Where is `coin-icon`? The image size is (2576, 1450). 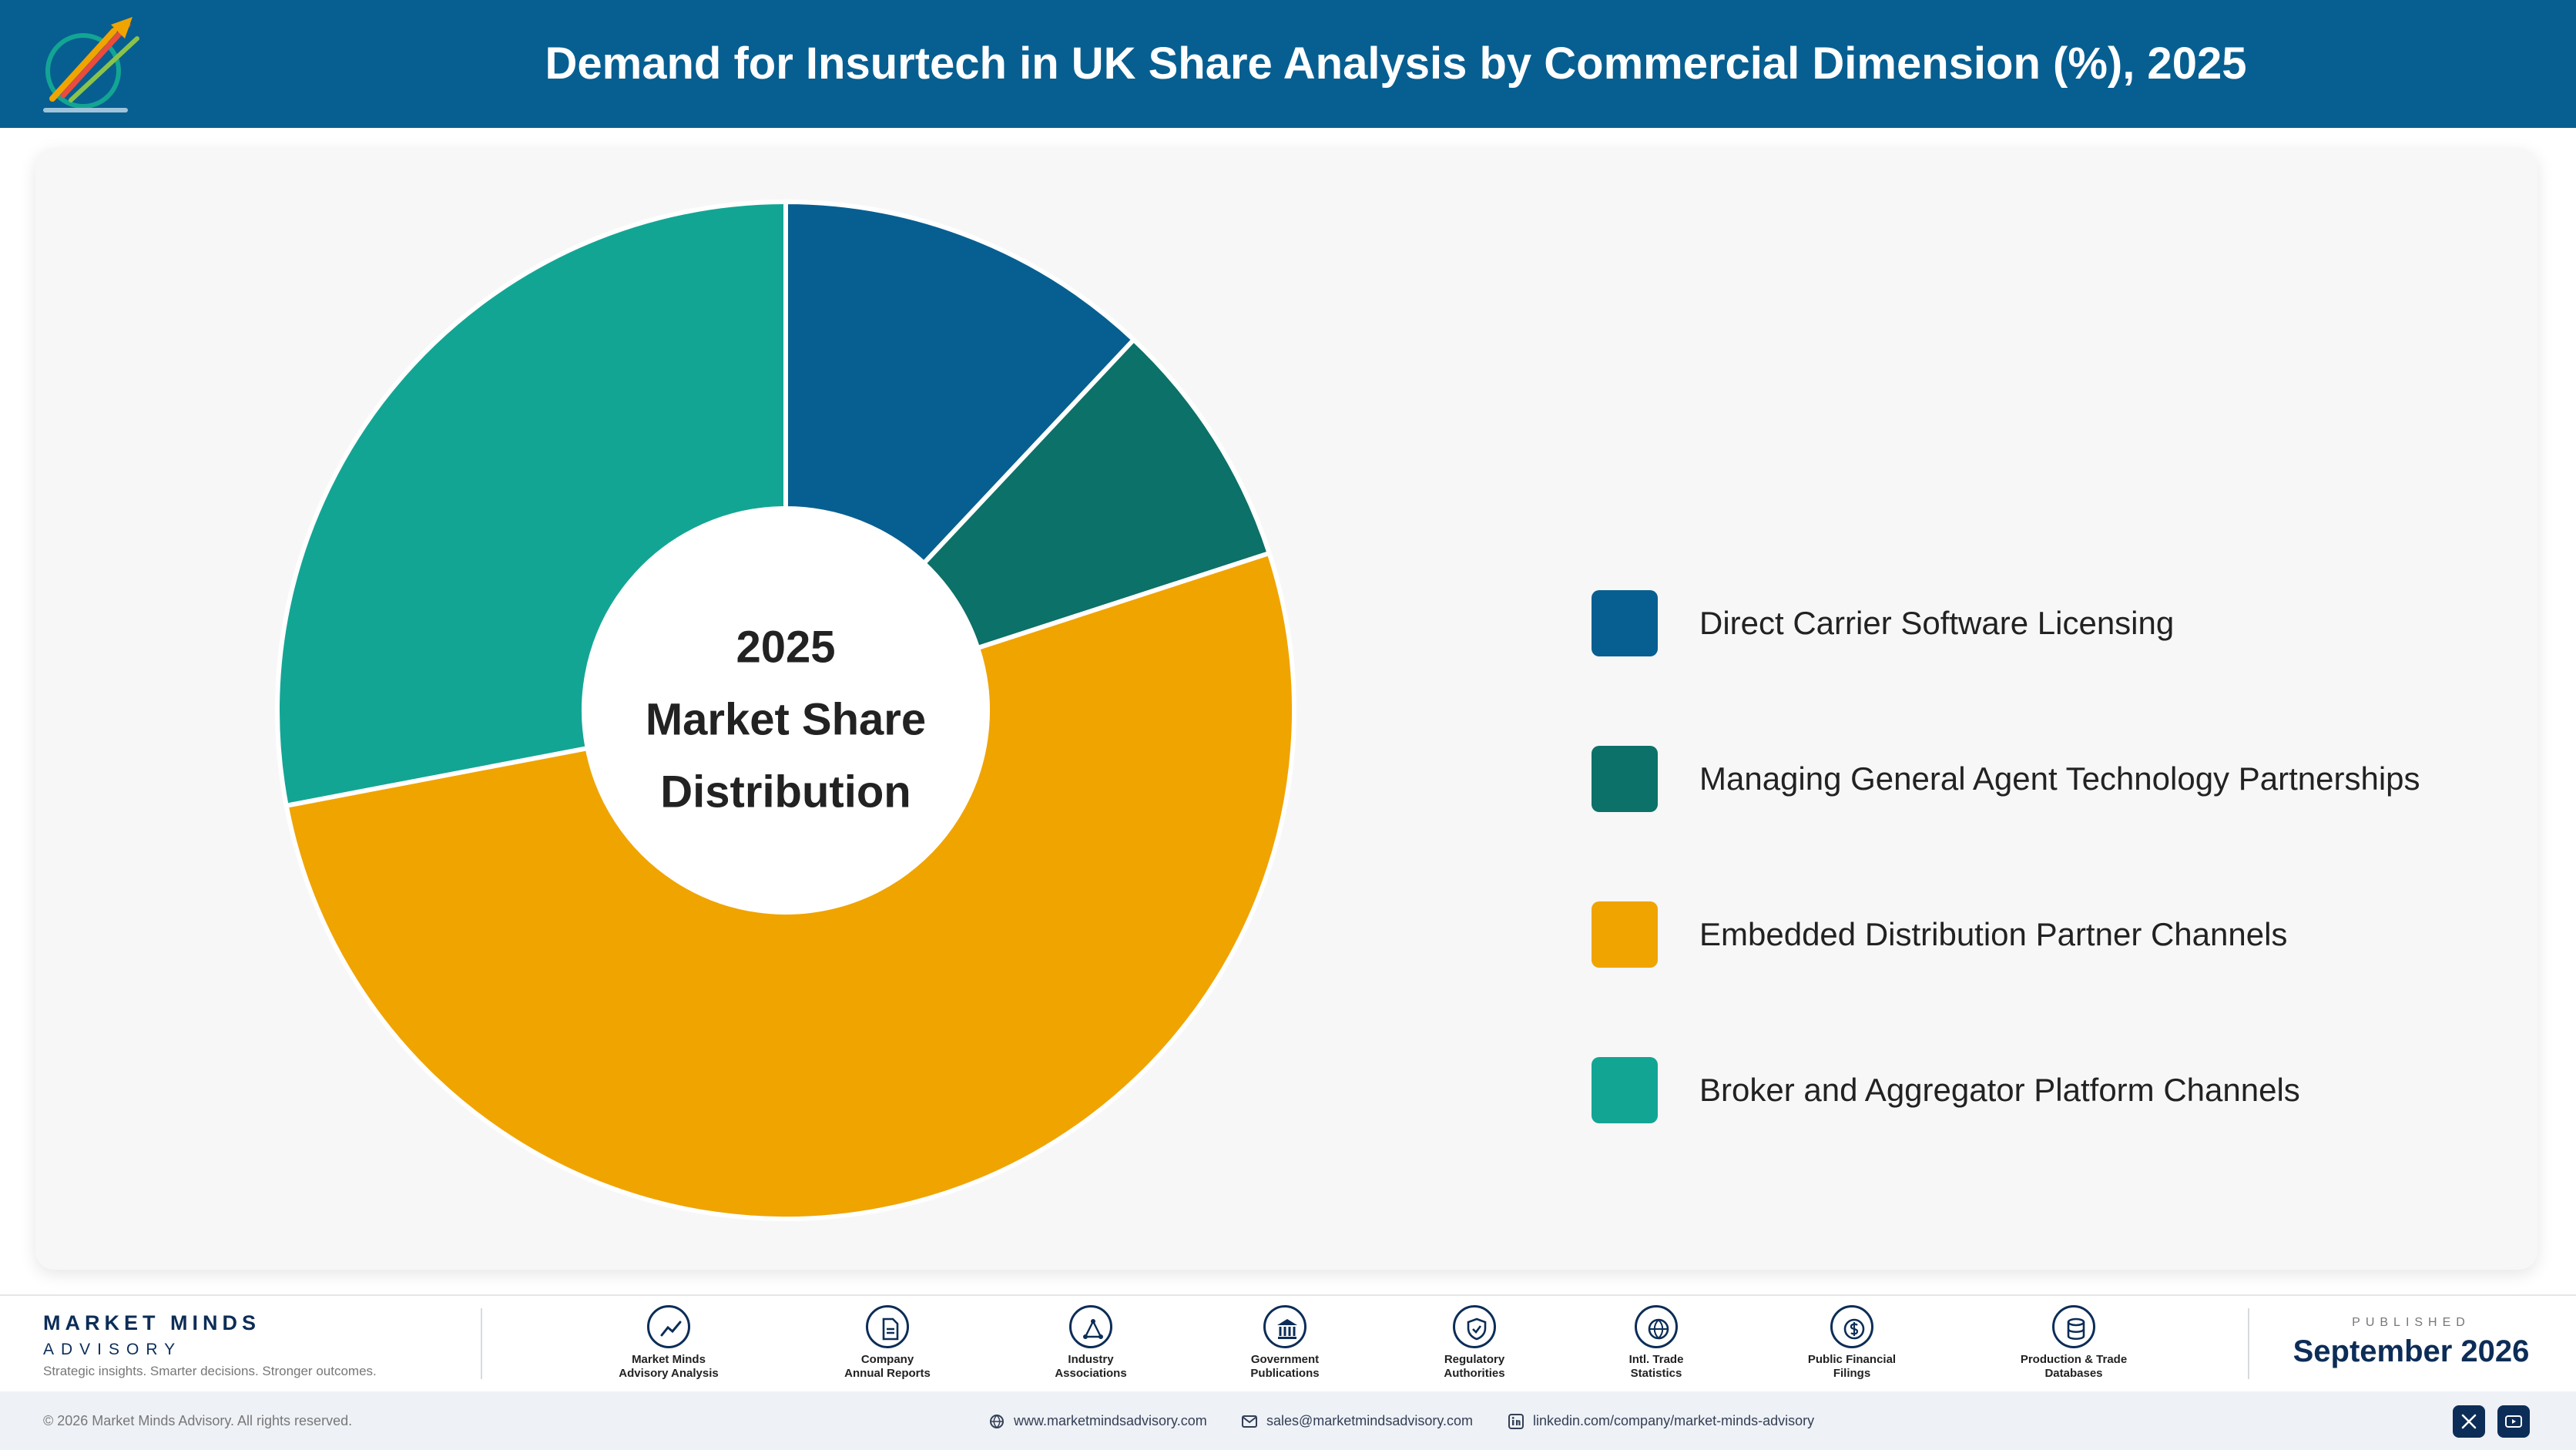
coin-icon is located at coordinates (1851, 1326).